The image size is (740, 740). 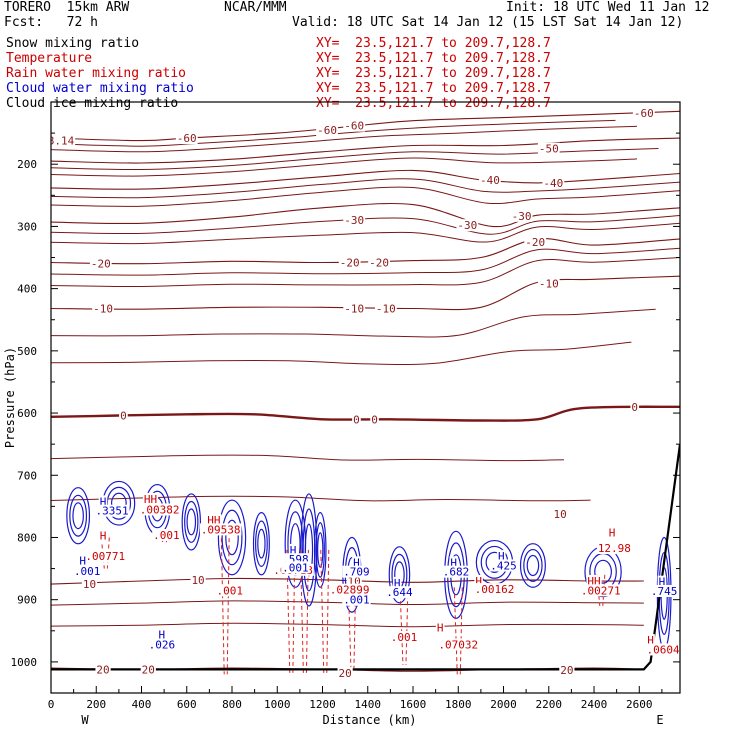 I want to click on x-tick-label: 1400, so click(x=368, y=704).